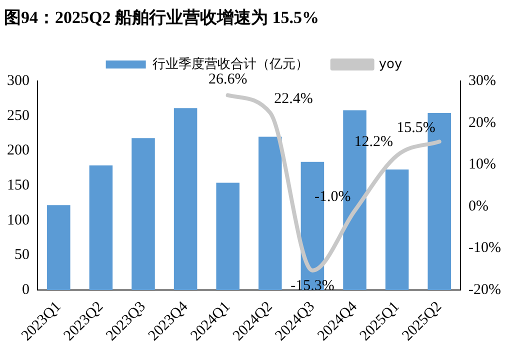  I want to click on data-label: 26.6%, so click(228, 80).